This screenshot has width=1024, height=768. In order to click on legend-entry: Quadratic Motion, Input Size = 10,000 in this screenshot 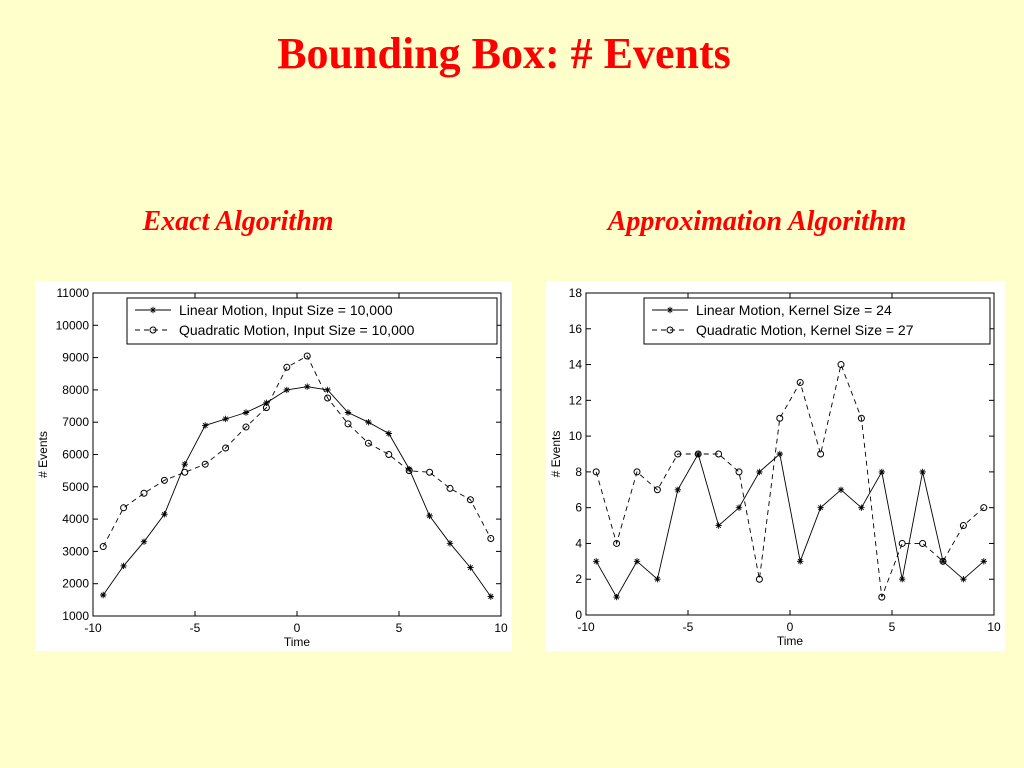, I will do `click(297, 330)`.